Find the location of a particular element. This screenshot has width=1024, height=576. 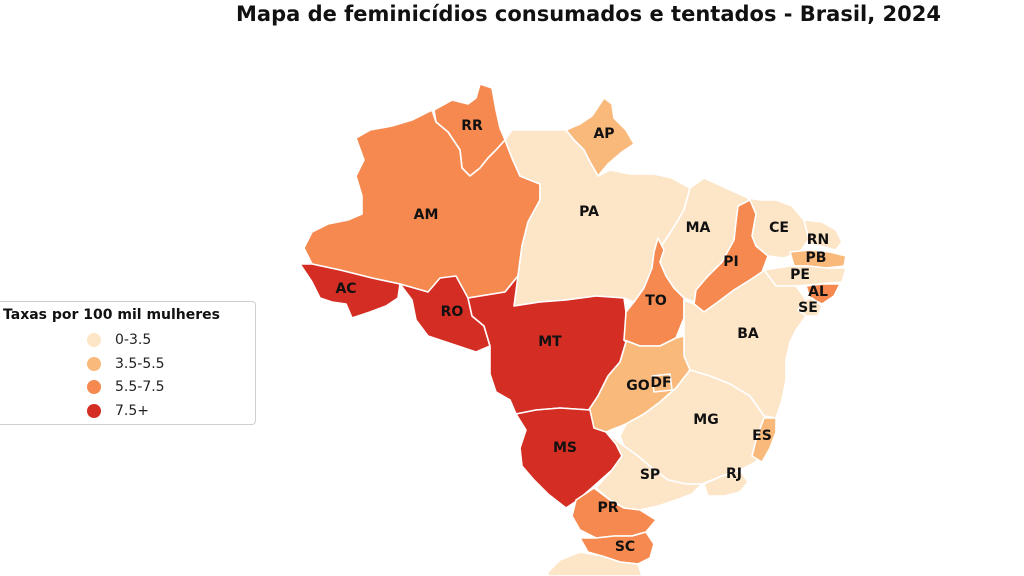

state-label-ce: CE is located at coordinates (779, 228).